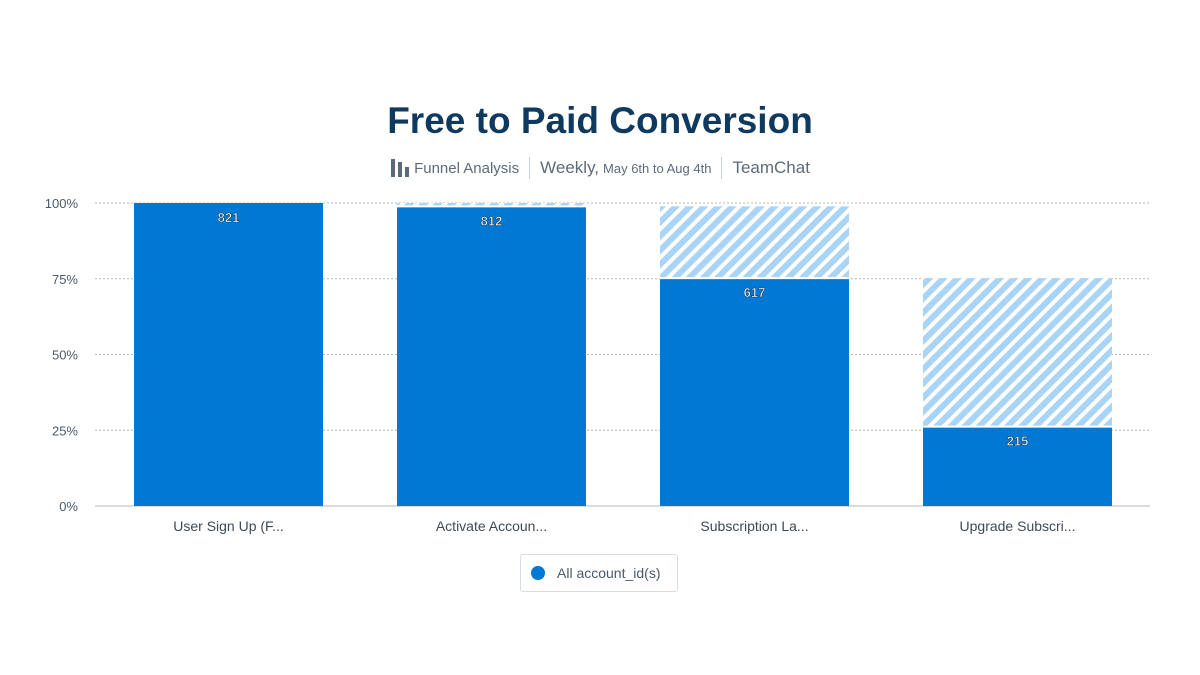  I want to click on y-tick-label: 50%, so click(65, 355).